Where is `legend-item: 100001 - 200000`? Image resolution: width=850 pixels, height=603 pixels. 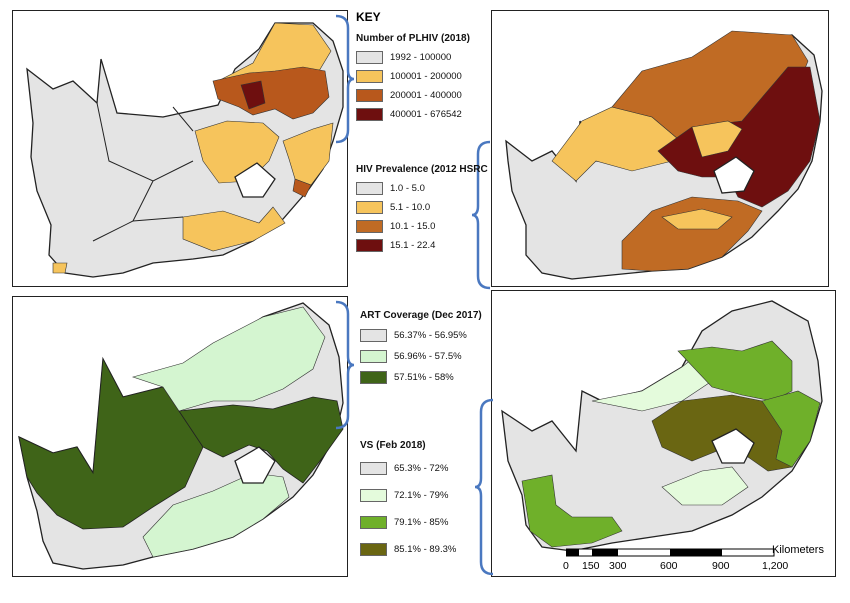
legend-item: 100001 - 200000 is located at coordinates (413, 76).